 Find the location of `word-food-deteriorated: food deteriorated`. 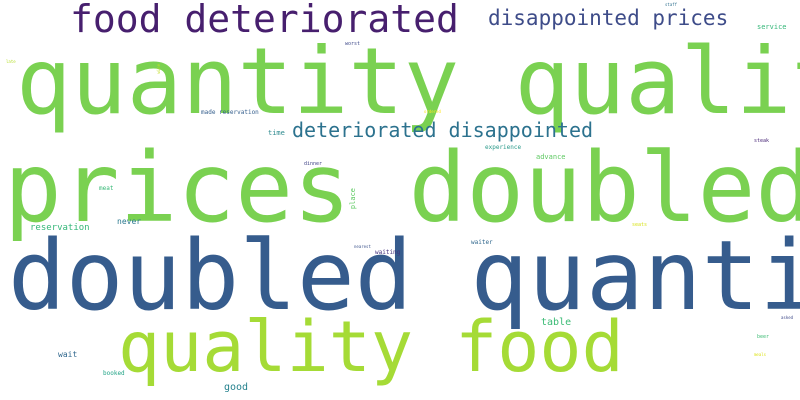

word-food-deteriorated: food deteriorated is located at coordinates (264, 20).